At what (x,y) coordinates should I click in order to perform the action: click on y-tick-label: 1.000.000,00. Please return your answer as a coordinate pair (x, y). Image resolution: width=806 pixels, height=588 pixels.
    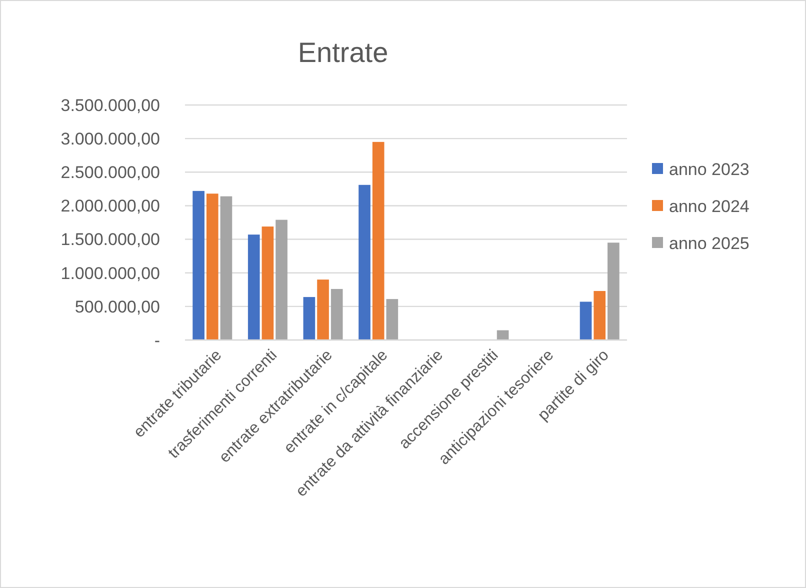
    Looking at the image, I should click on (110, 273).